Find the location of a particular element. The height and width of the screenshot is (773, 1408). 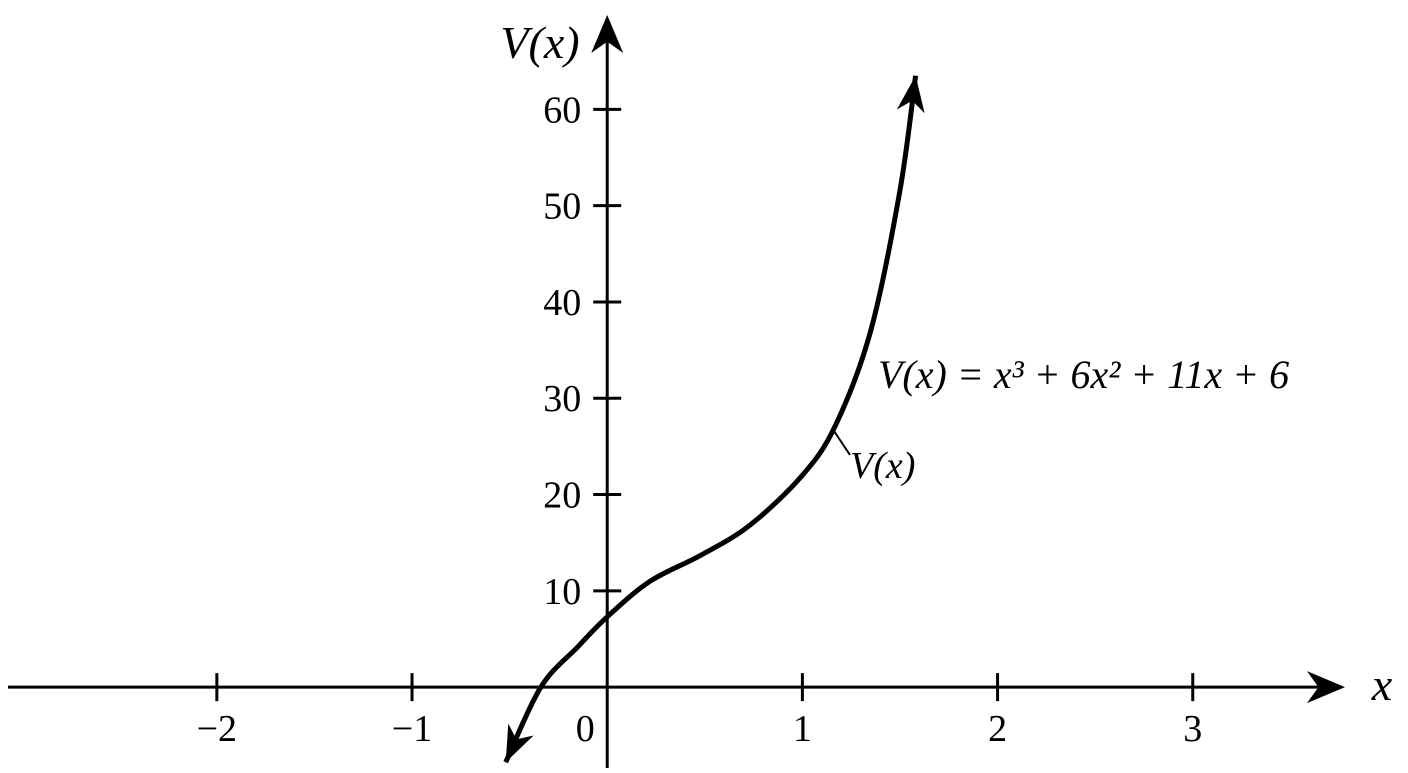

curve-arrow-start is located at coordinates (519, 743).